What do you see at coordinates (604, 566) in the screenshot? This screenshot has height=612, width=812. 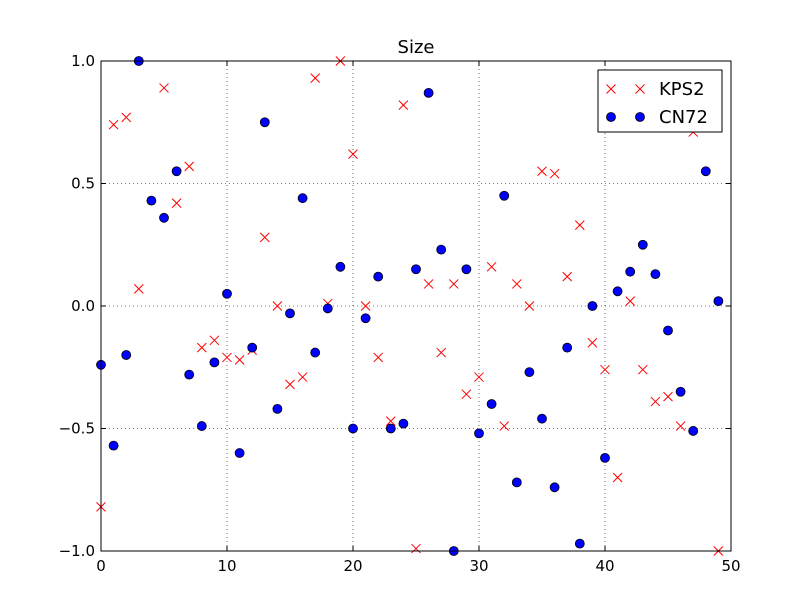 I see `x-tick-label: 40` at bounding box center [604, 566].